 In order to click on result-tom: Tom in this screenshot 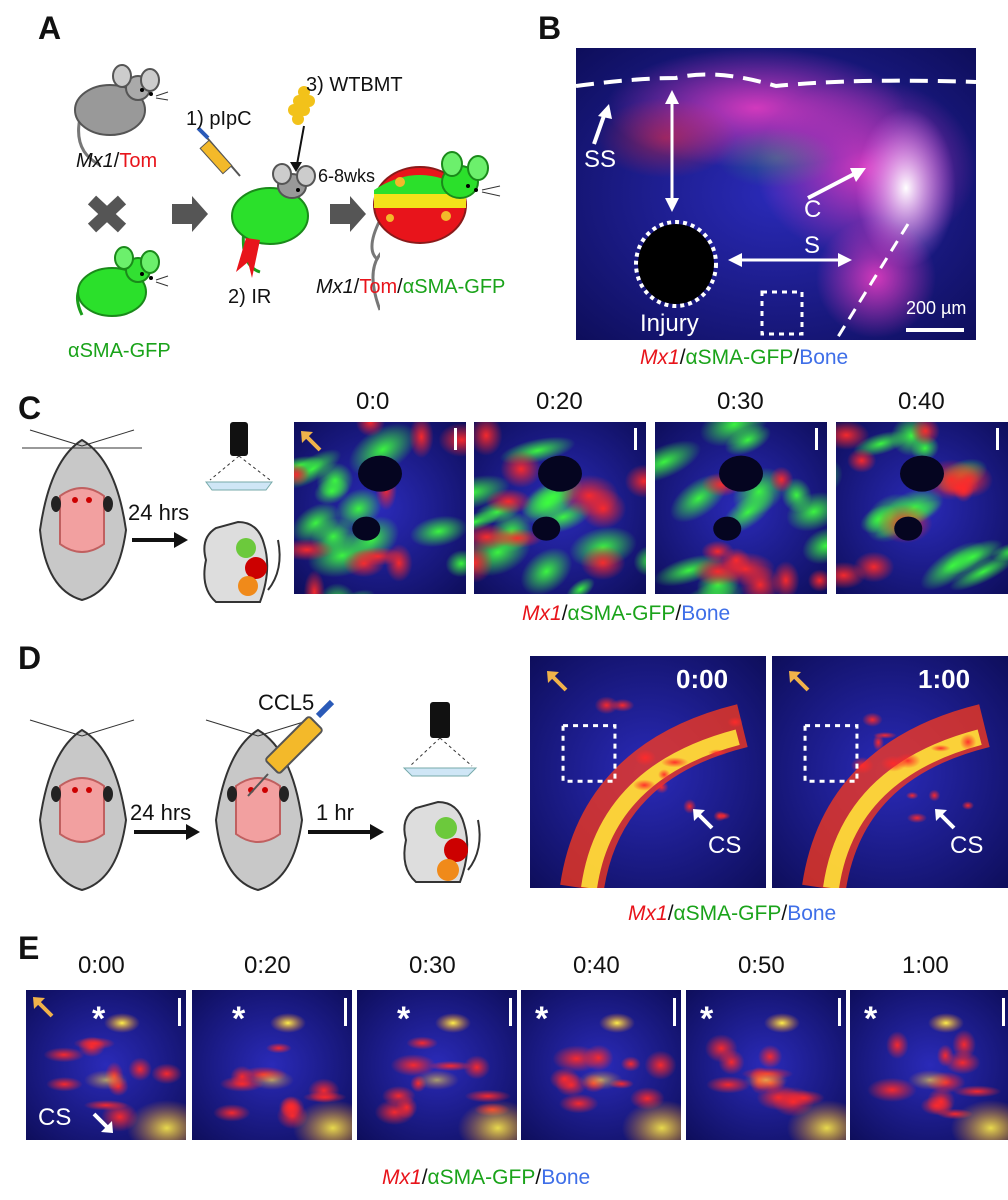, I will do `click(378, 287)`.